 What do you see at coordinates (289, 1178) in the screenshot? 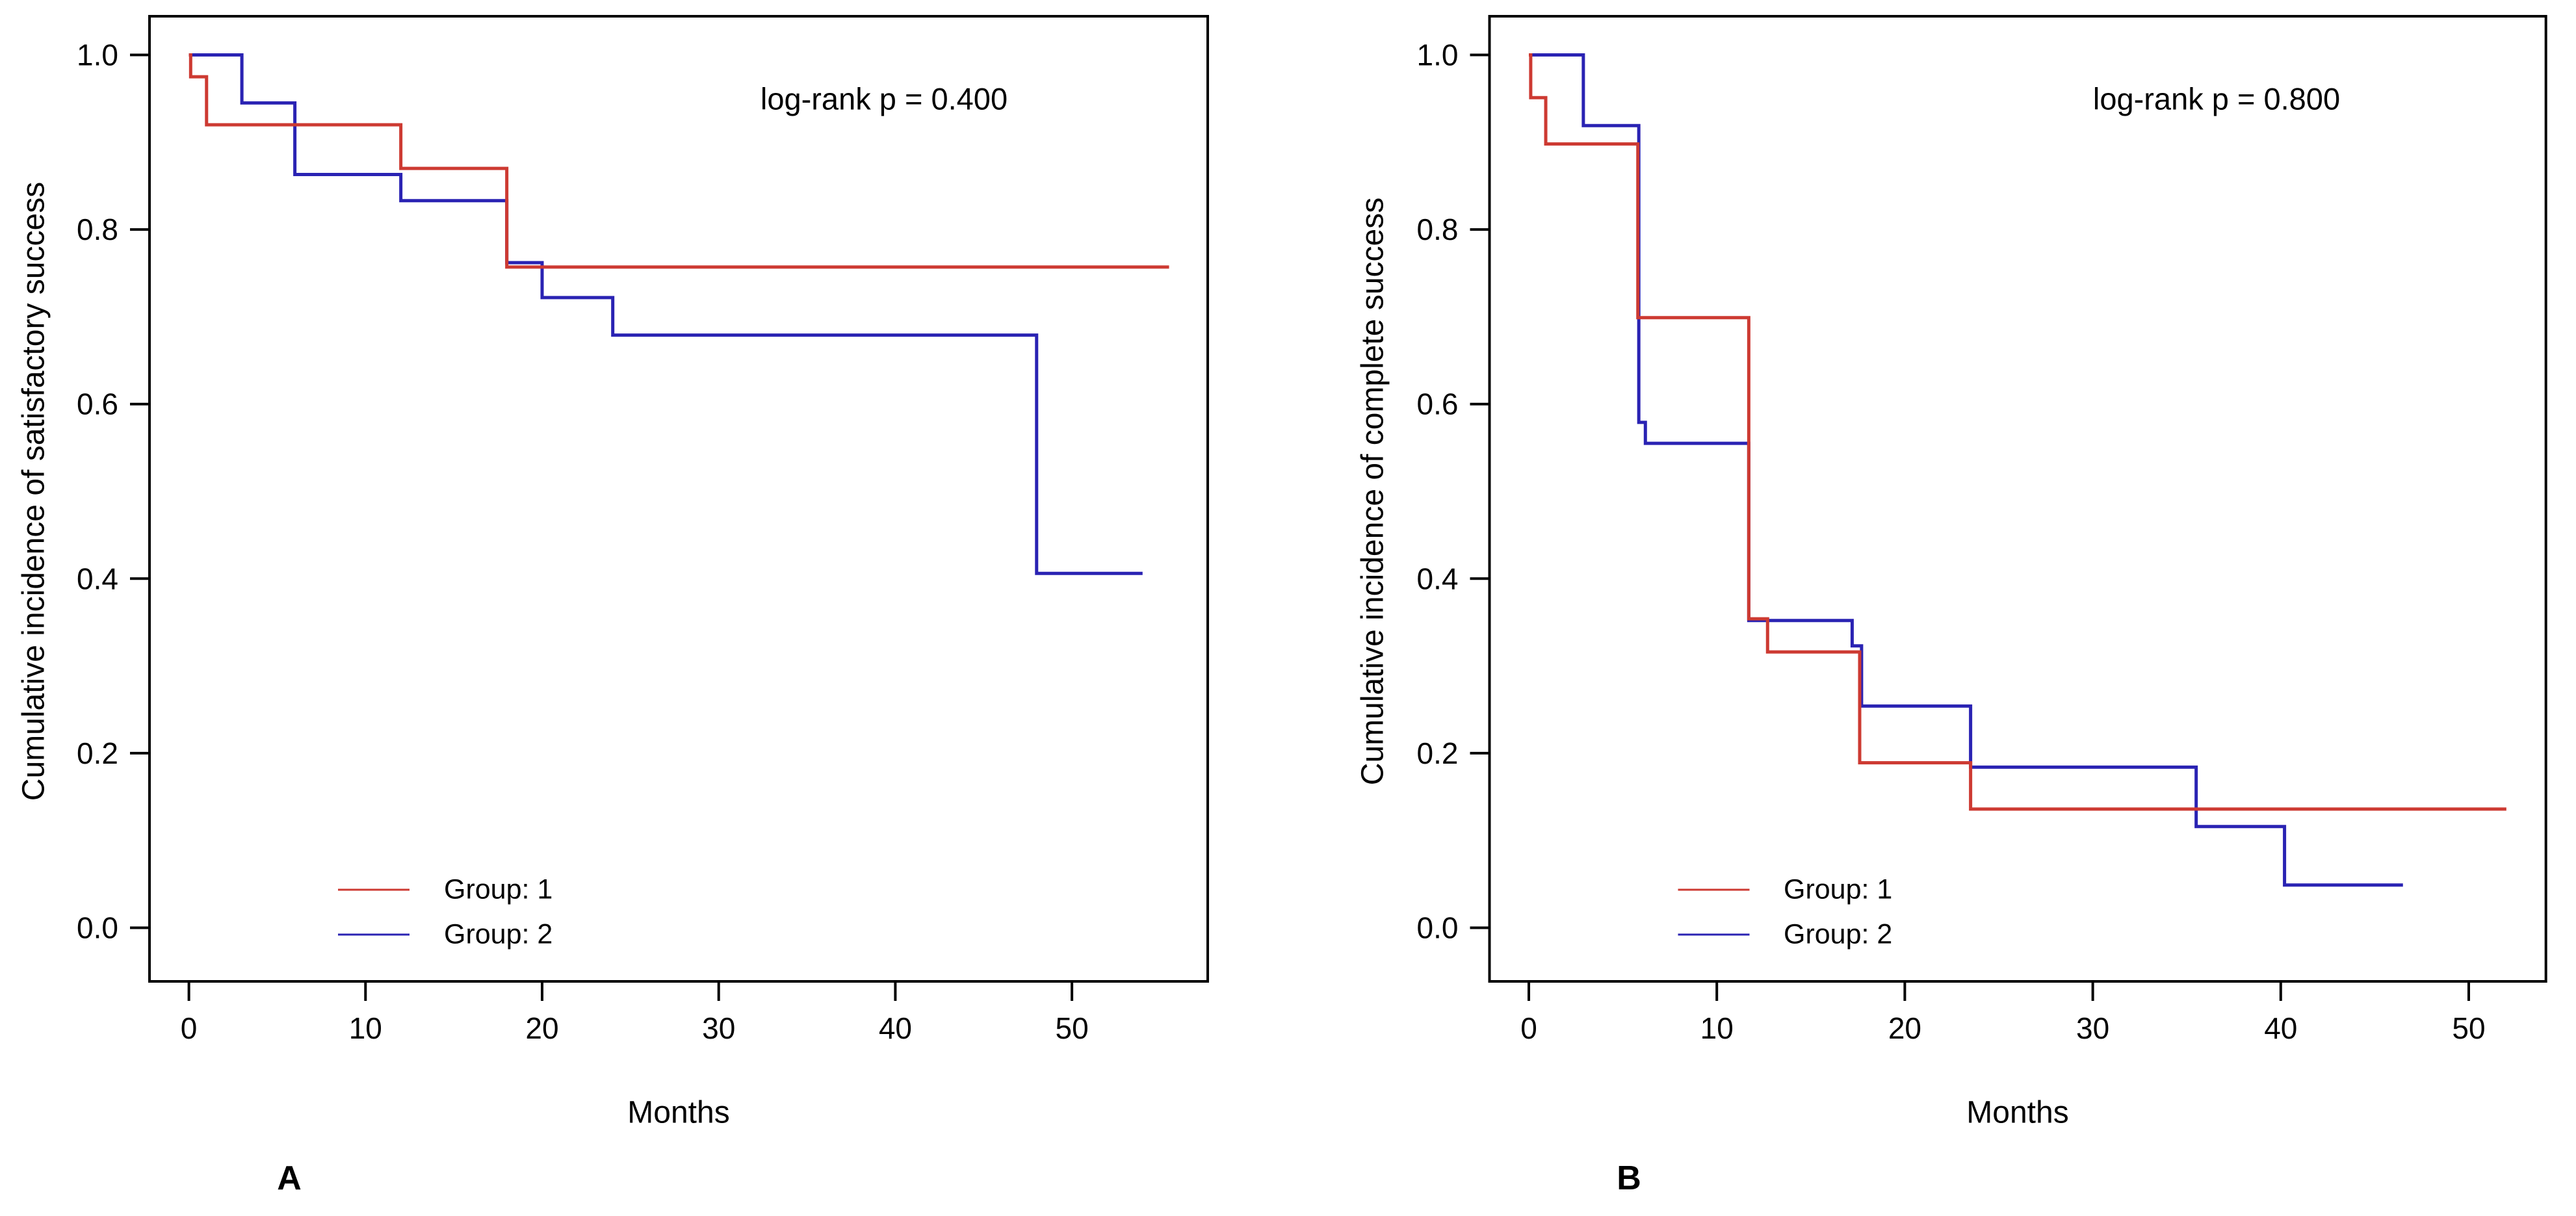
I see `panel-a-letter: A` at bounding box center [289, 1178].